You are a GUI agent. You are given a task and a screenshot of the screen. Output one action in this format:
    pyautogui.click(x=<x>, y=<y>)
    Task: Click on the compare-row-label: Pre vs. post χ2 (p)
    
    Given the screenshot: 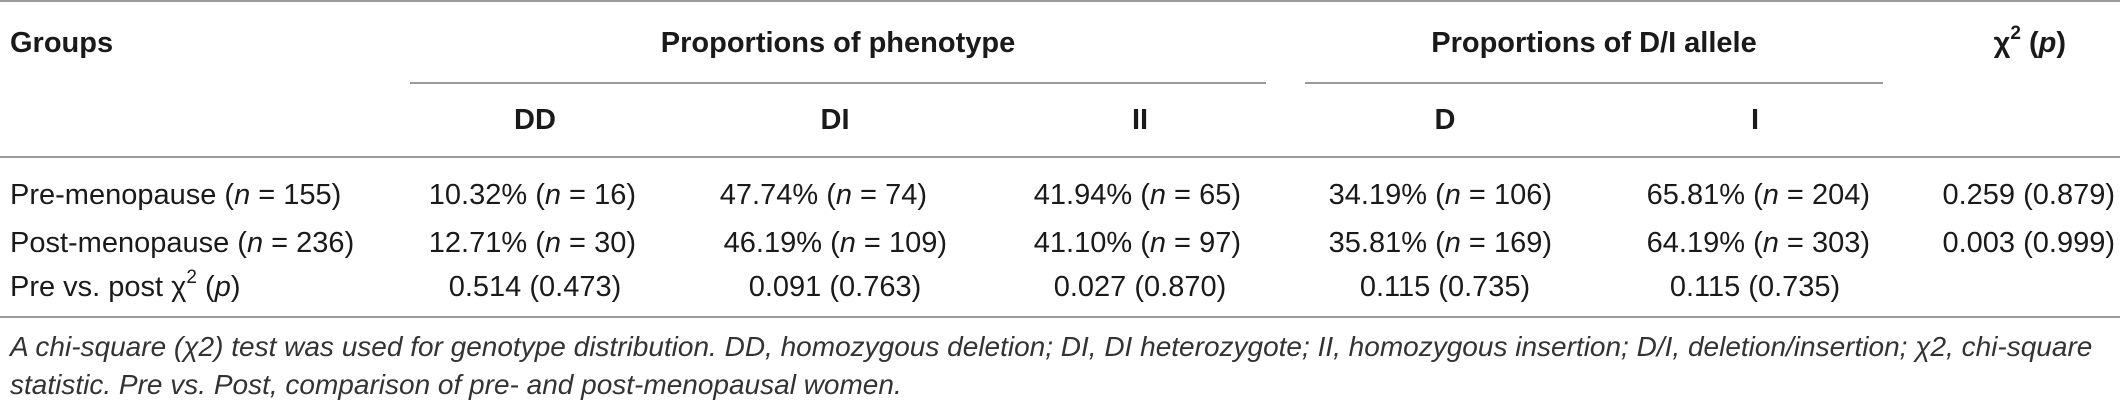 What is the action you would take?
    pyautogui.click(x=125, y=285)
    